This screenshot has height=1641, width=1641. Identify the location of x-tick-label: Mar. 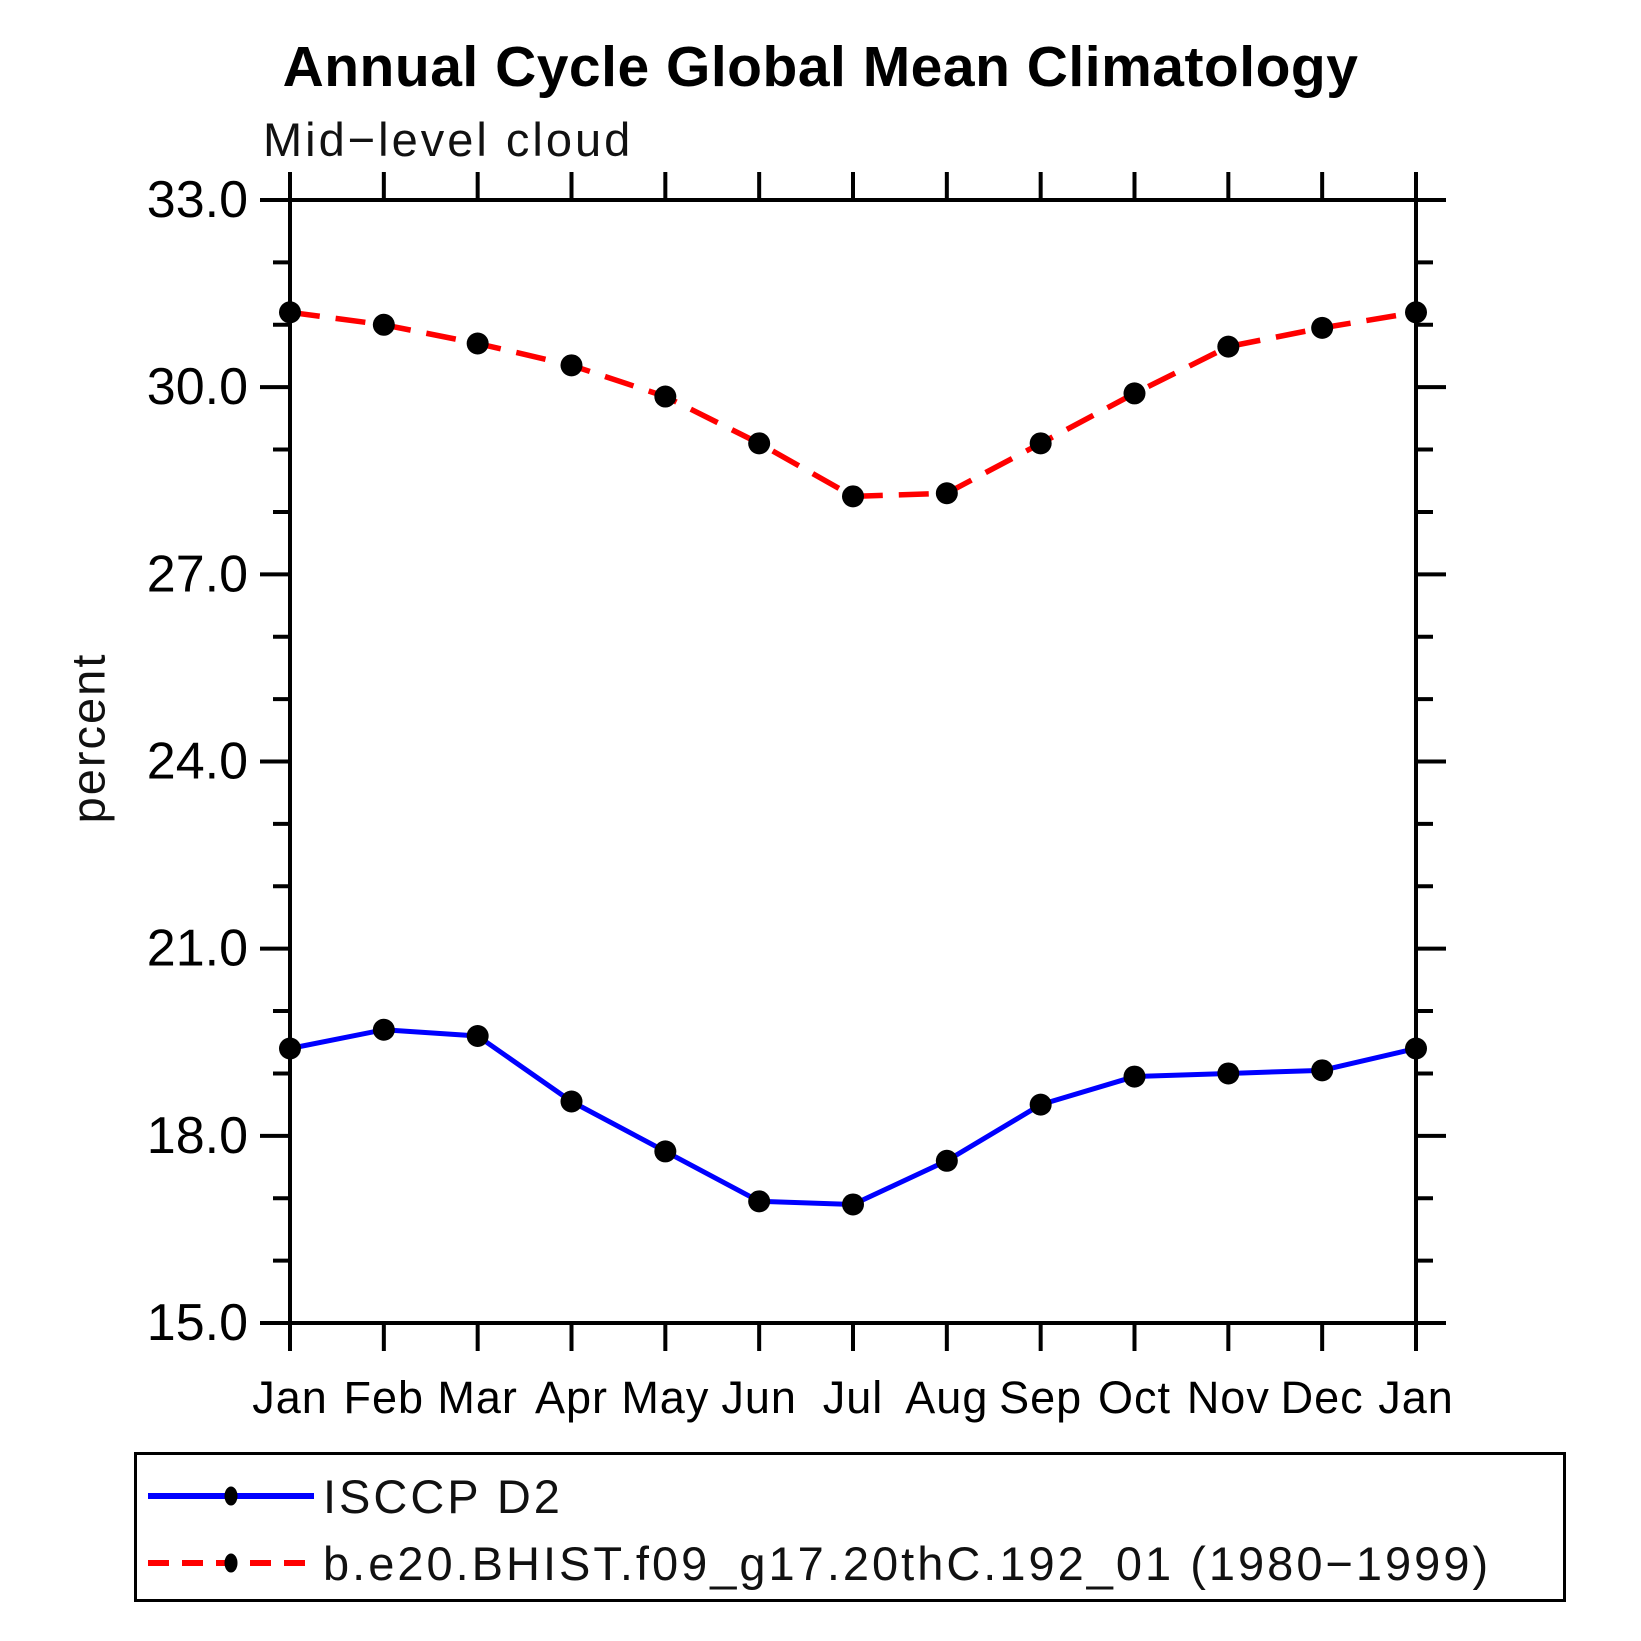
(477, 1397).